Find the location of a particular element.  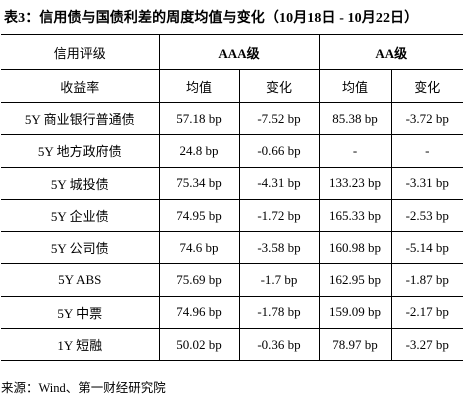

aaa-mean-cell: 50.02 bp is located at coordinates (199, 345).